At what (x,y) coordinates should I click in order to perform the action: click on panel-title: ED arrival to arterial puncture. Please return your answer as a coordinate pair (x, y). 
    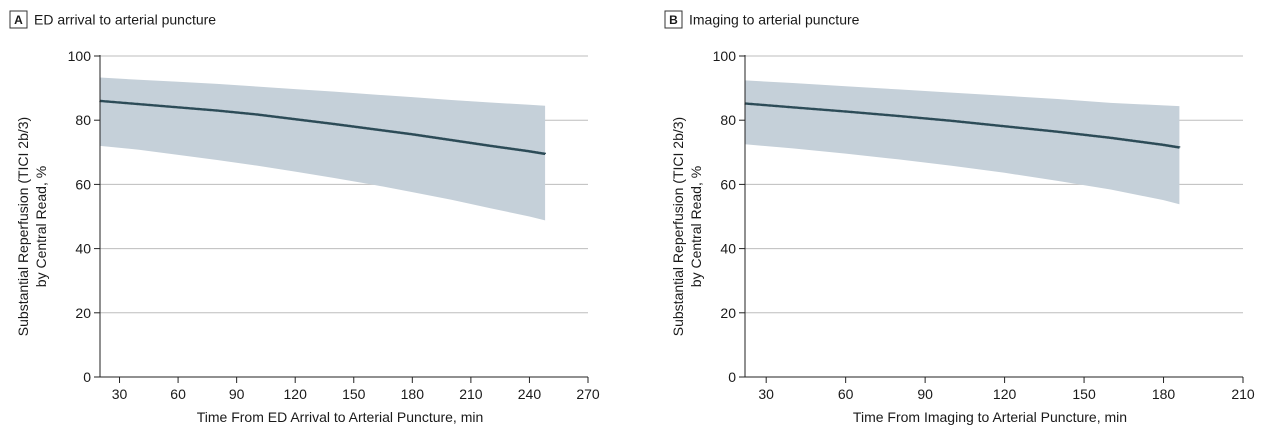
    Looking at the image, I should click on (125, 20).